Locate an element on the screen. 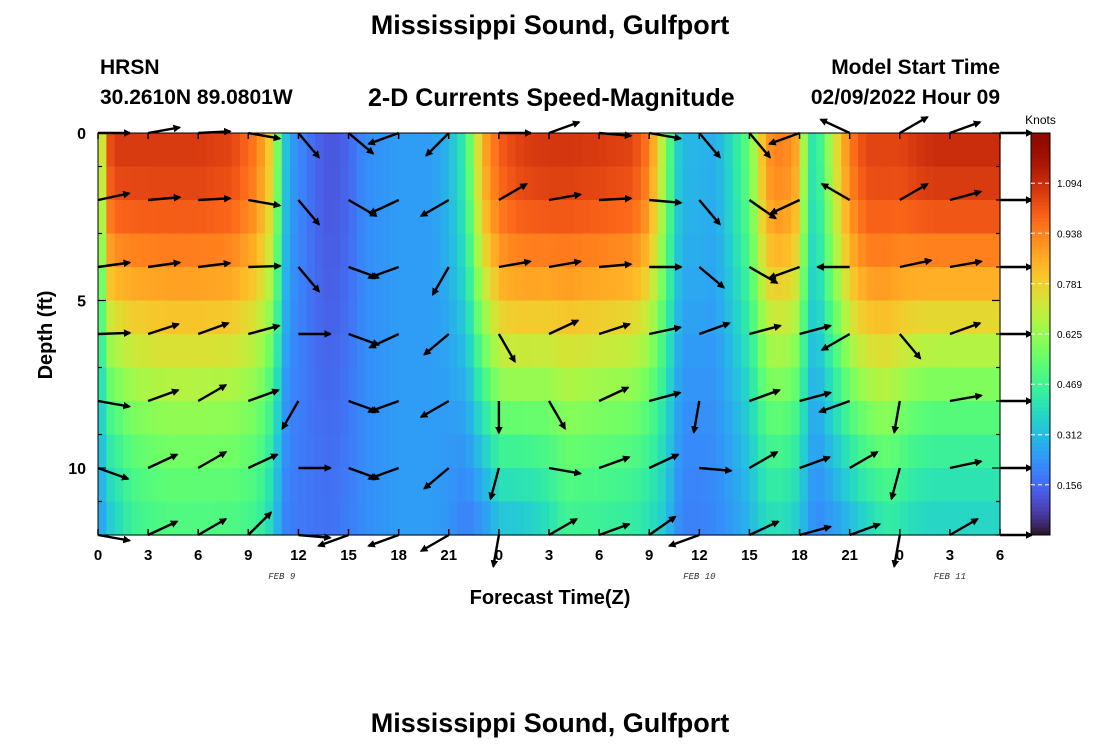 The image size is (1100, 750). colorbar-tick-label: 0.312 is located at coordinates (1069, 436).